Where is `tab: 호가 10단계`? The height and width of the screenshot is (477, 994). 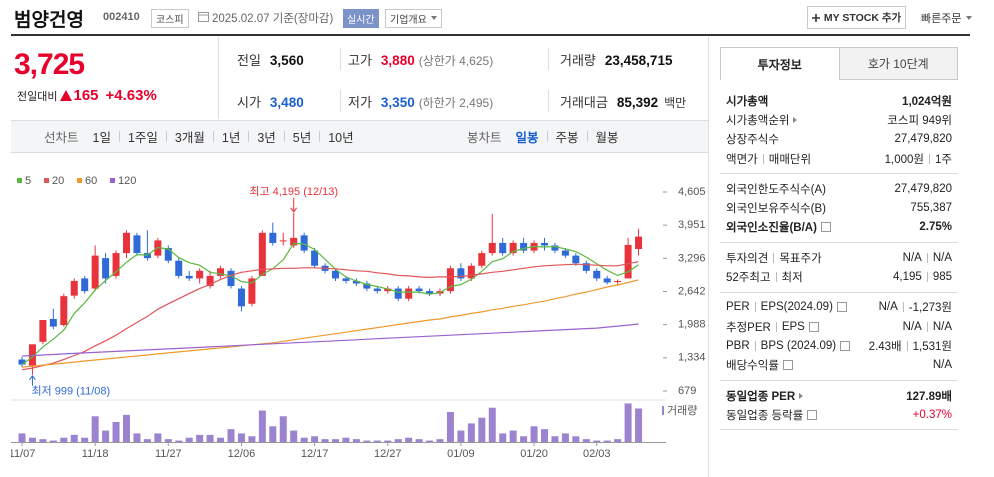 tab: 호가 10단계 is located at coordinates (898, 63).